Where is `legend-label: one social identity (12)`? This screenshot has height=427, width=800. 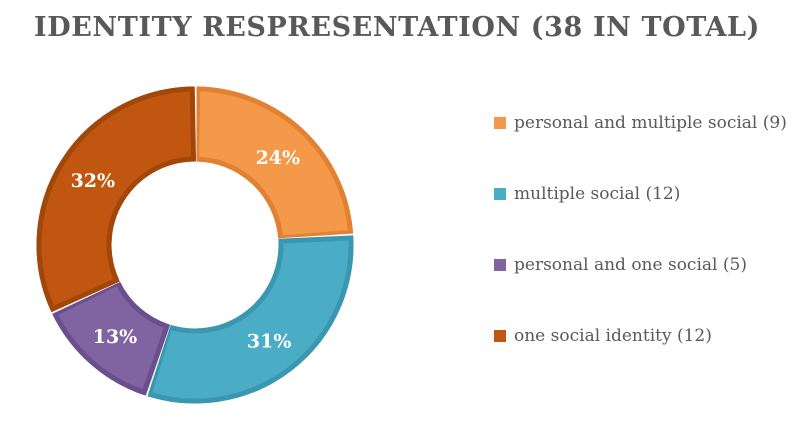
legend-label: one social identity (12) is located at coordinates (613, 336).